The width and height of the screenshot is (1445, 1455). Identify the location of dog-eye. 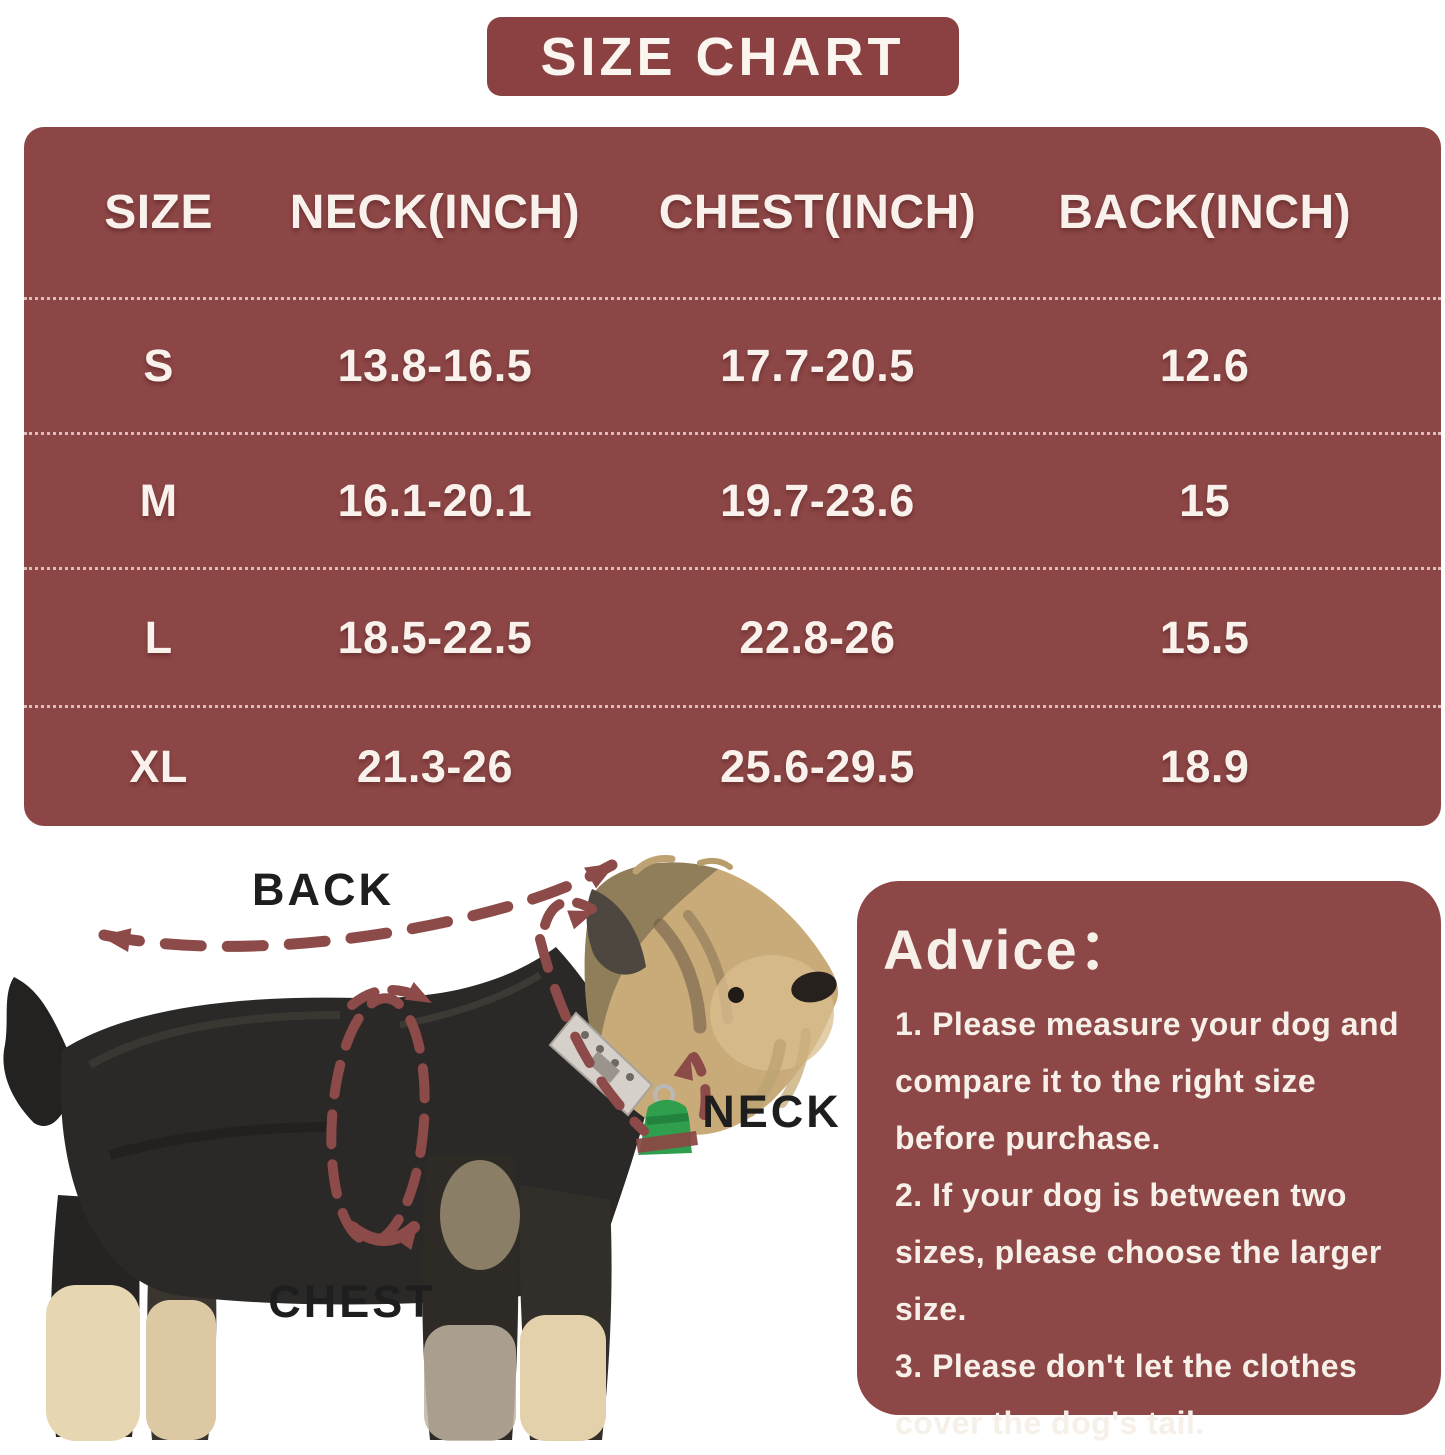
(736, 995).